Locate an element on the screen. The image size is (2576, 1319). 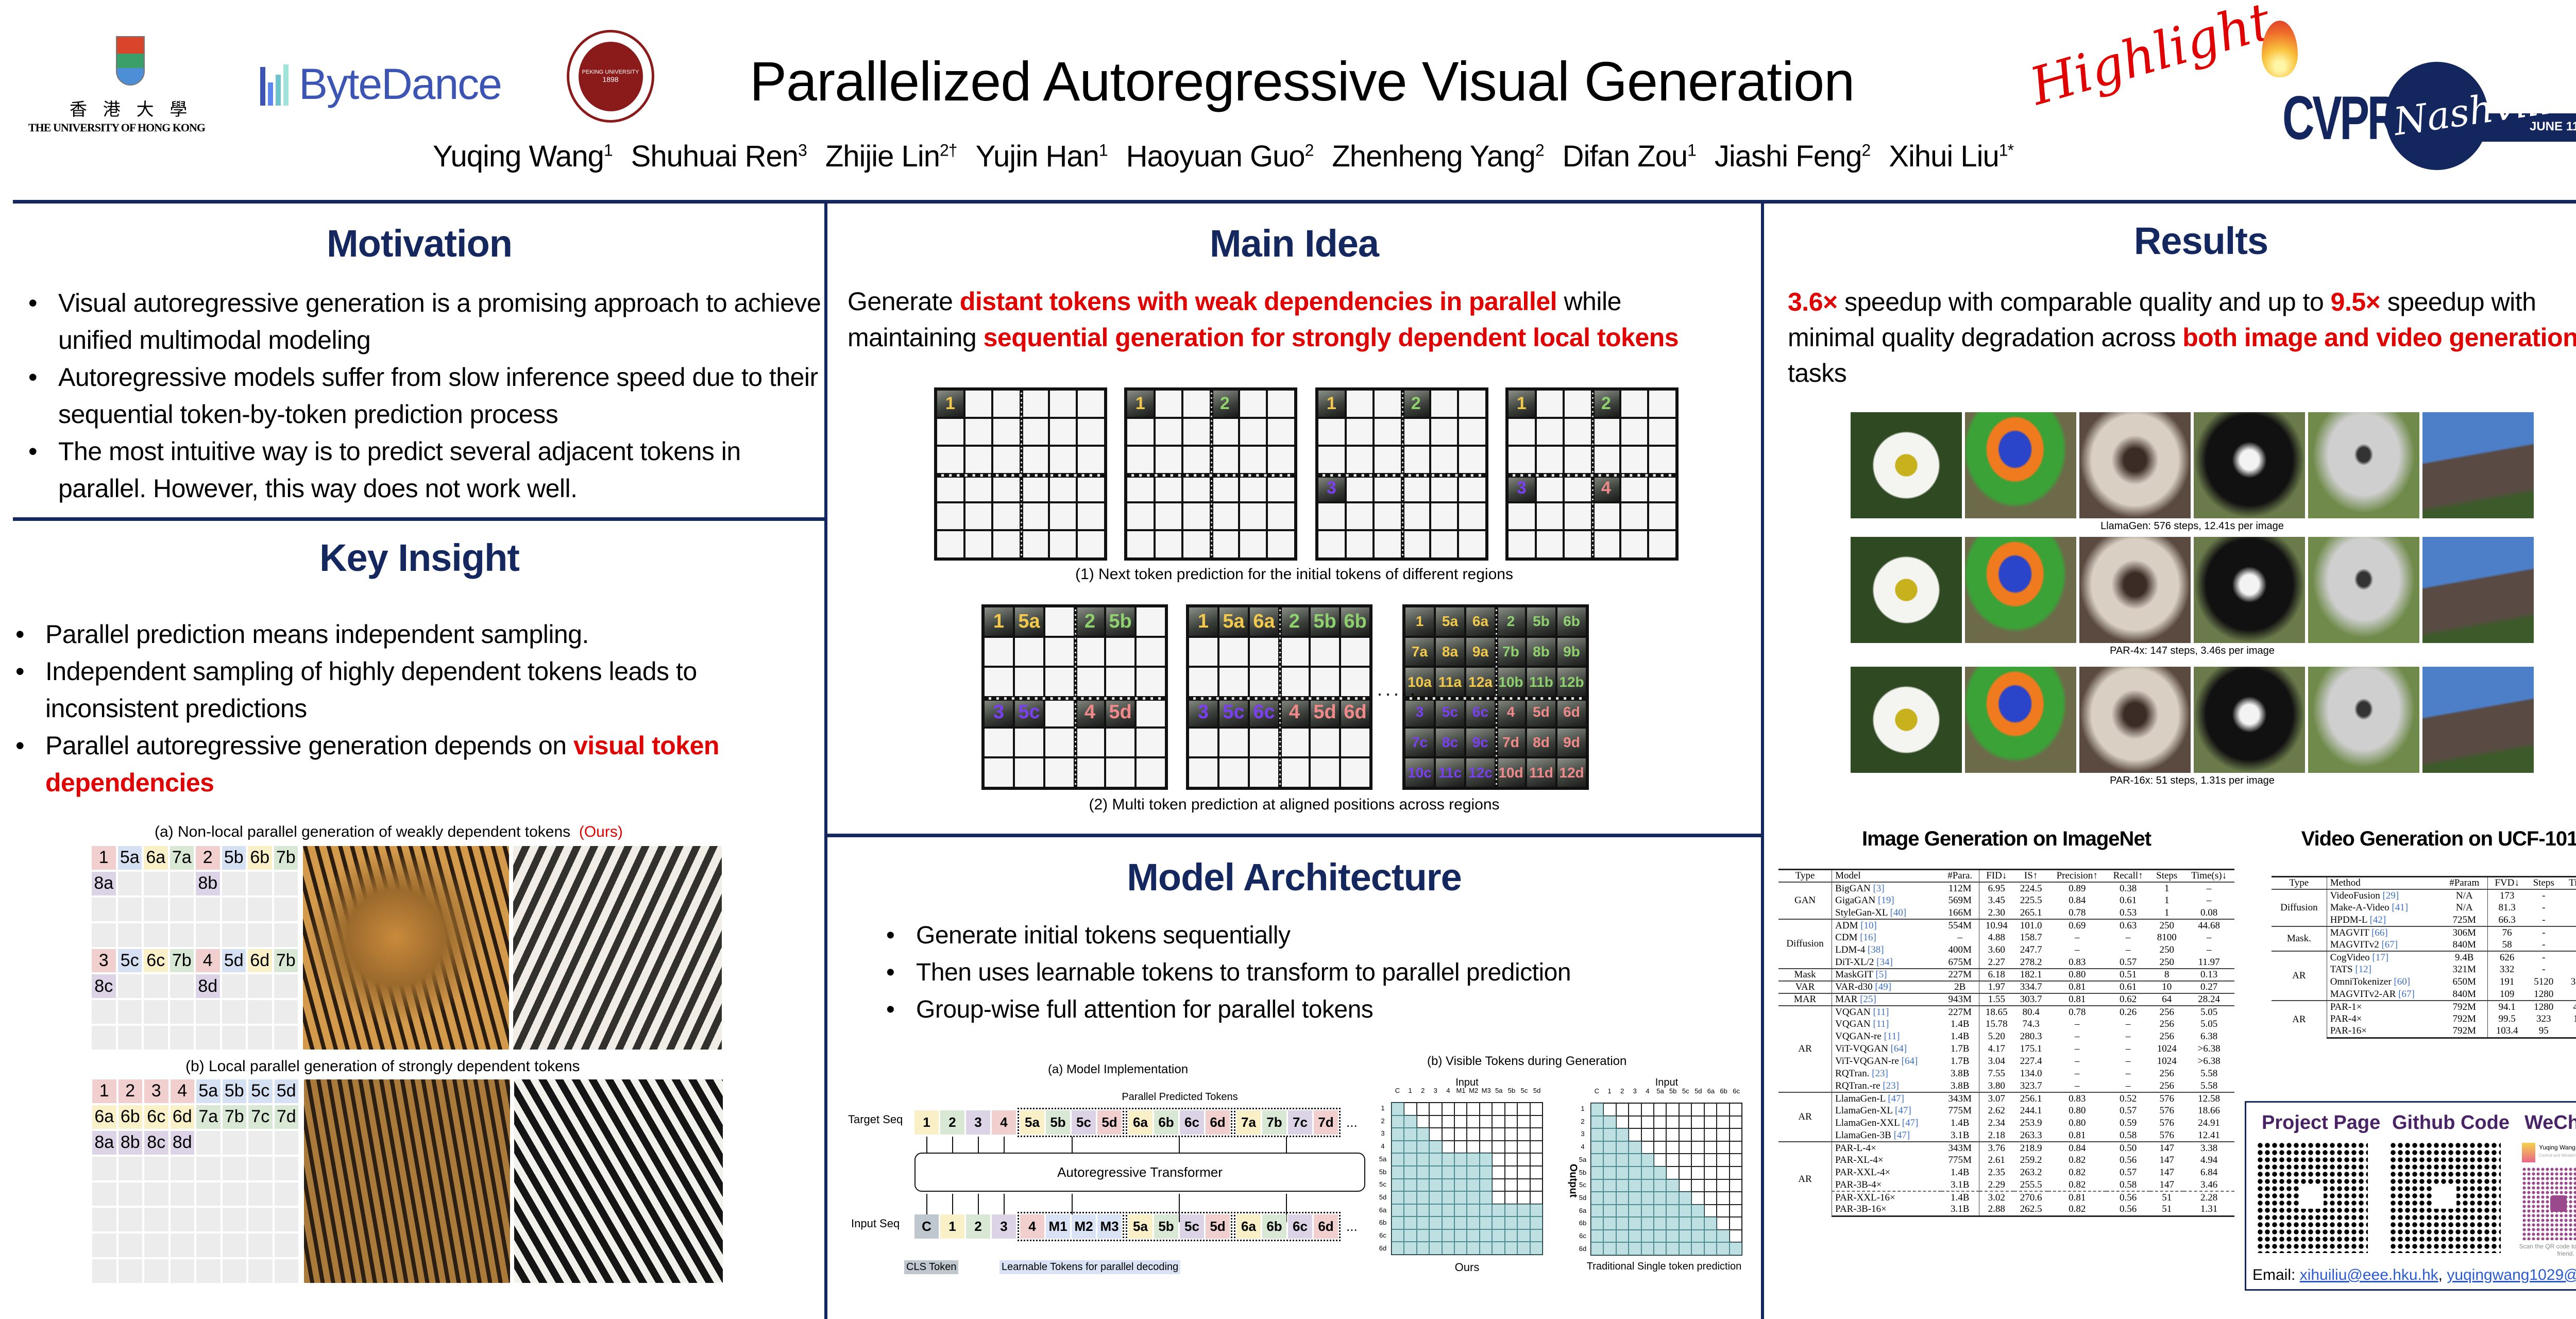
project-page-qr-code is located at coordinates (2312, 1197).